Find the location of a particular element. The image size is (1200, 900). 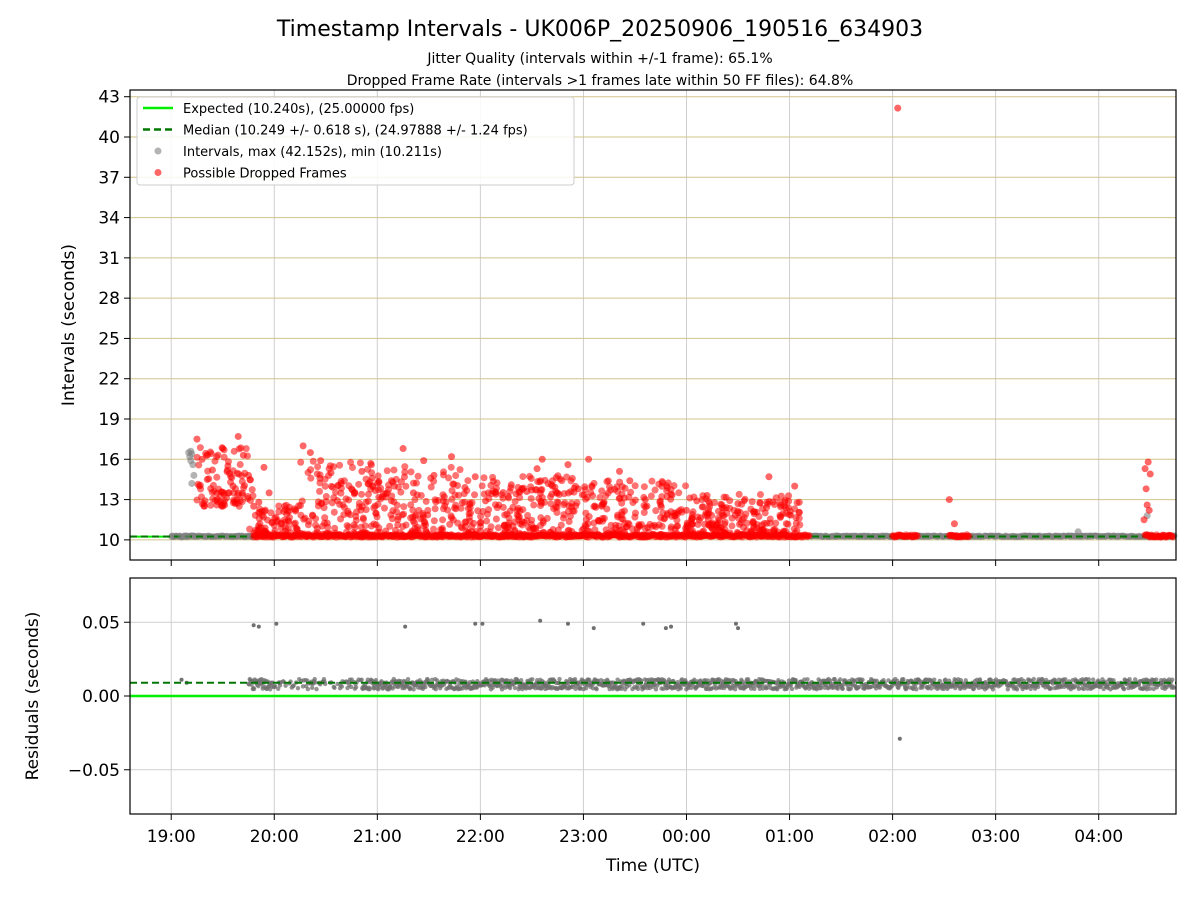

top-y-tick-label: 28 is located at coordinates (109, 299).